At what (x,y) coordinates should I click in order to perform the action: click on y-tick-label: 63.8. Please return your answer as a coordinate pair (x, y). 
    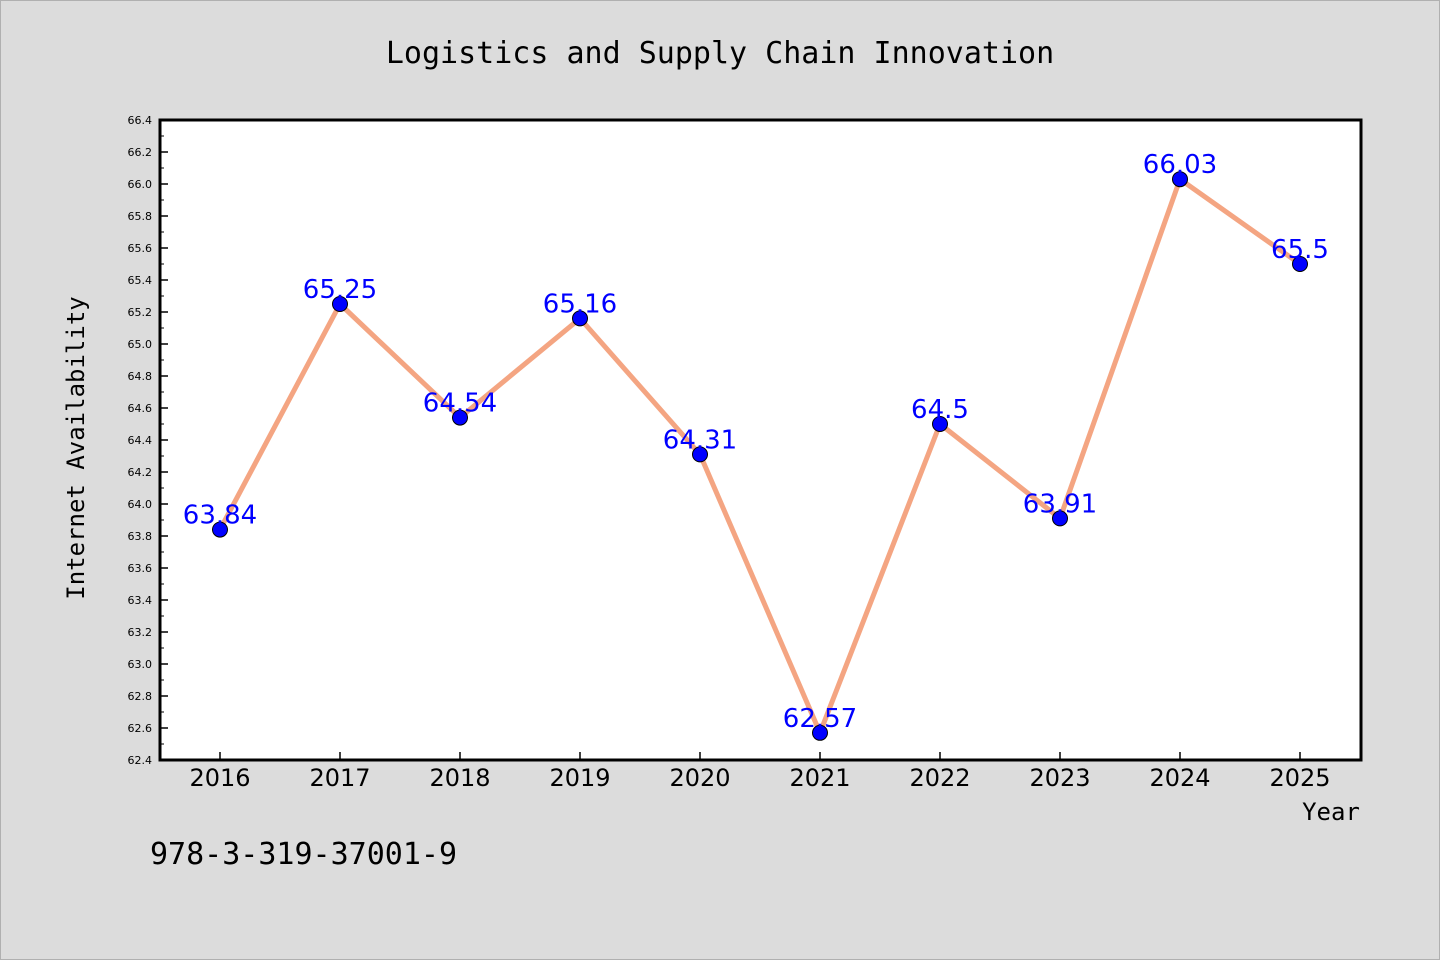
    Looking at the image, I should click on (140, 536).